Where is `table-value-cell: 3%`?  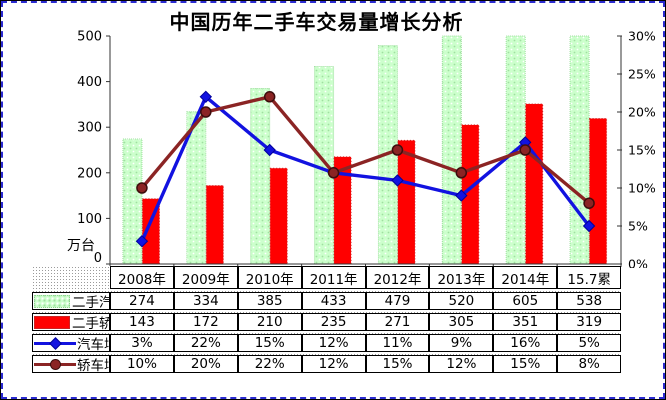 table-value-cell: 3% is located at coordinates (142, 343).